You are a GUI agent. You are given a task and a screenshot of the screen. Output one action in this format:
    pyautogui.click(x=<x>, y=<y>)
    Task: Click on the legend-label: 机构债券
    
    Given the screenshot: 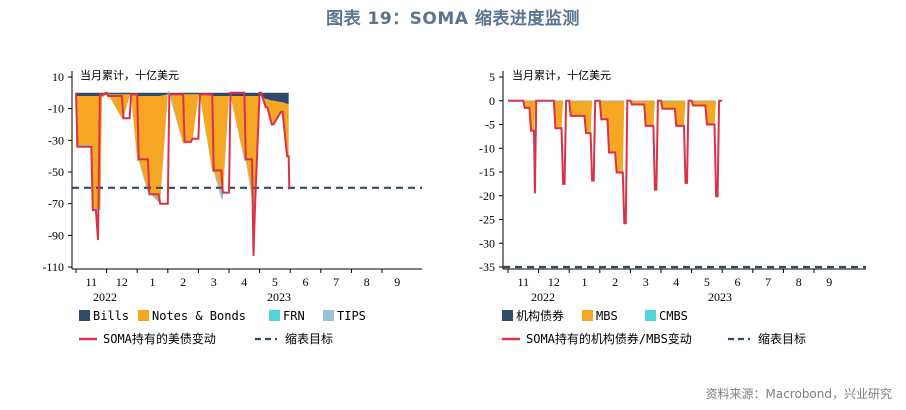 What is the action you would take?
    pyautogui.click(x=540, y=315)
    